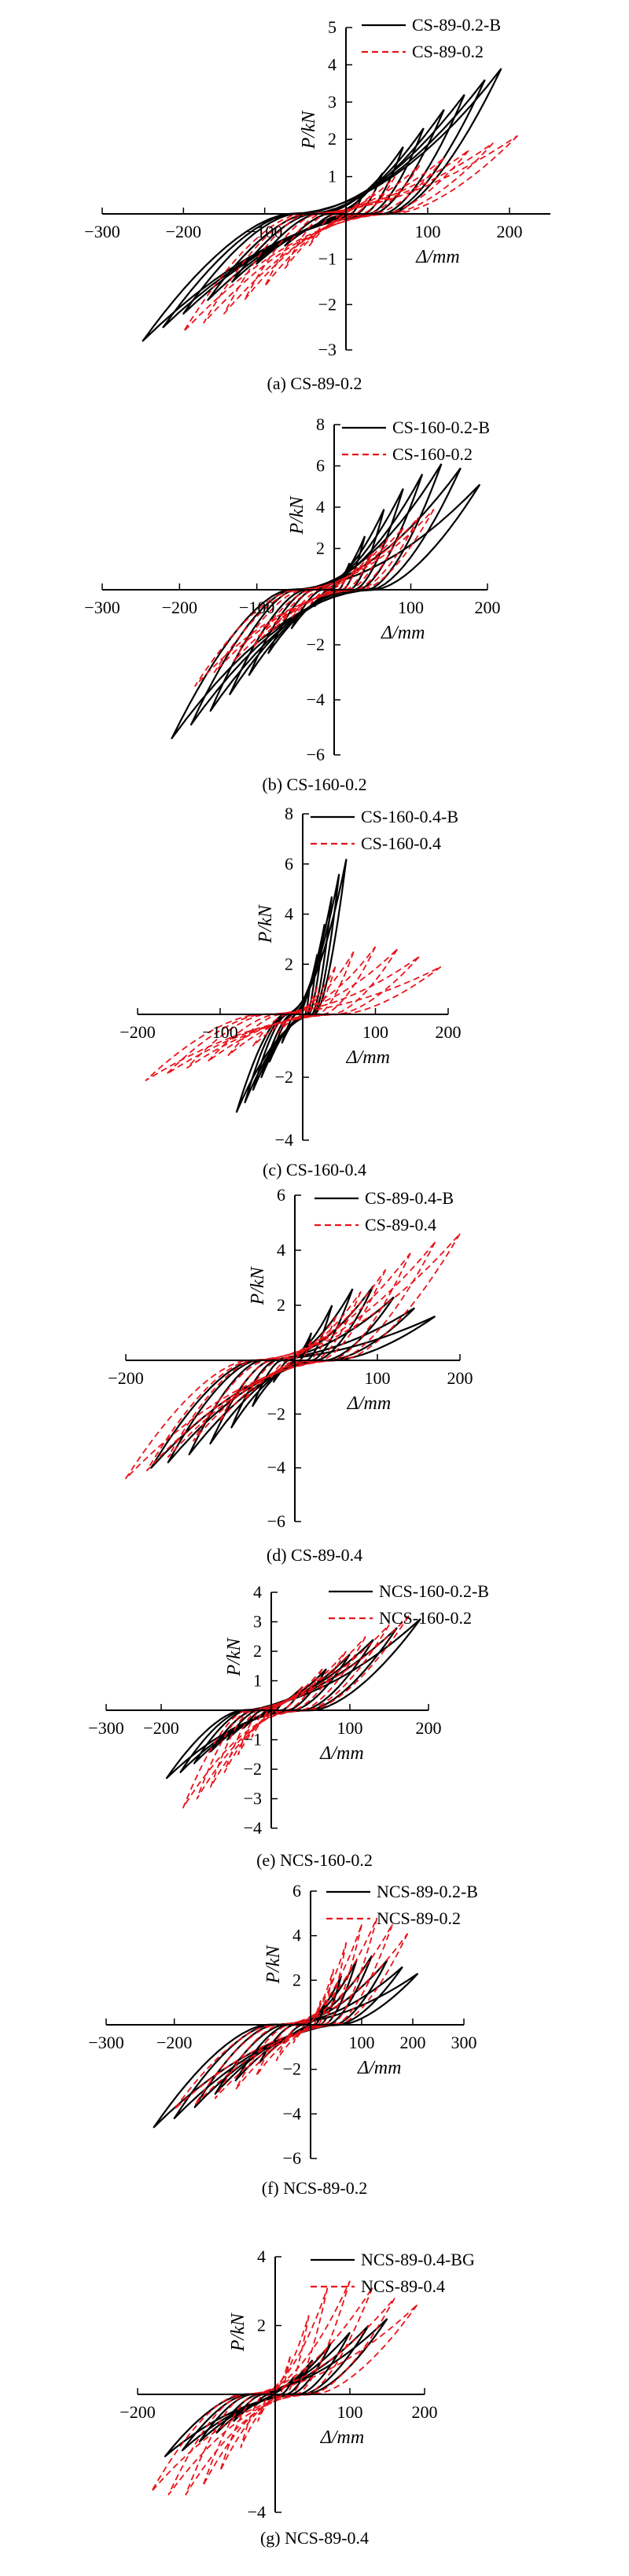 This screenshot has height=2576, width=629. Describe the element at coordinates (384, 830) in the screenshot. I see `legend: CS-160-0.4-B CS-160-0.4` at that location.